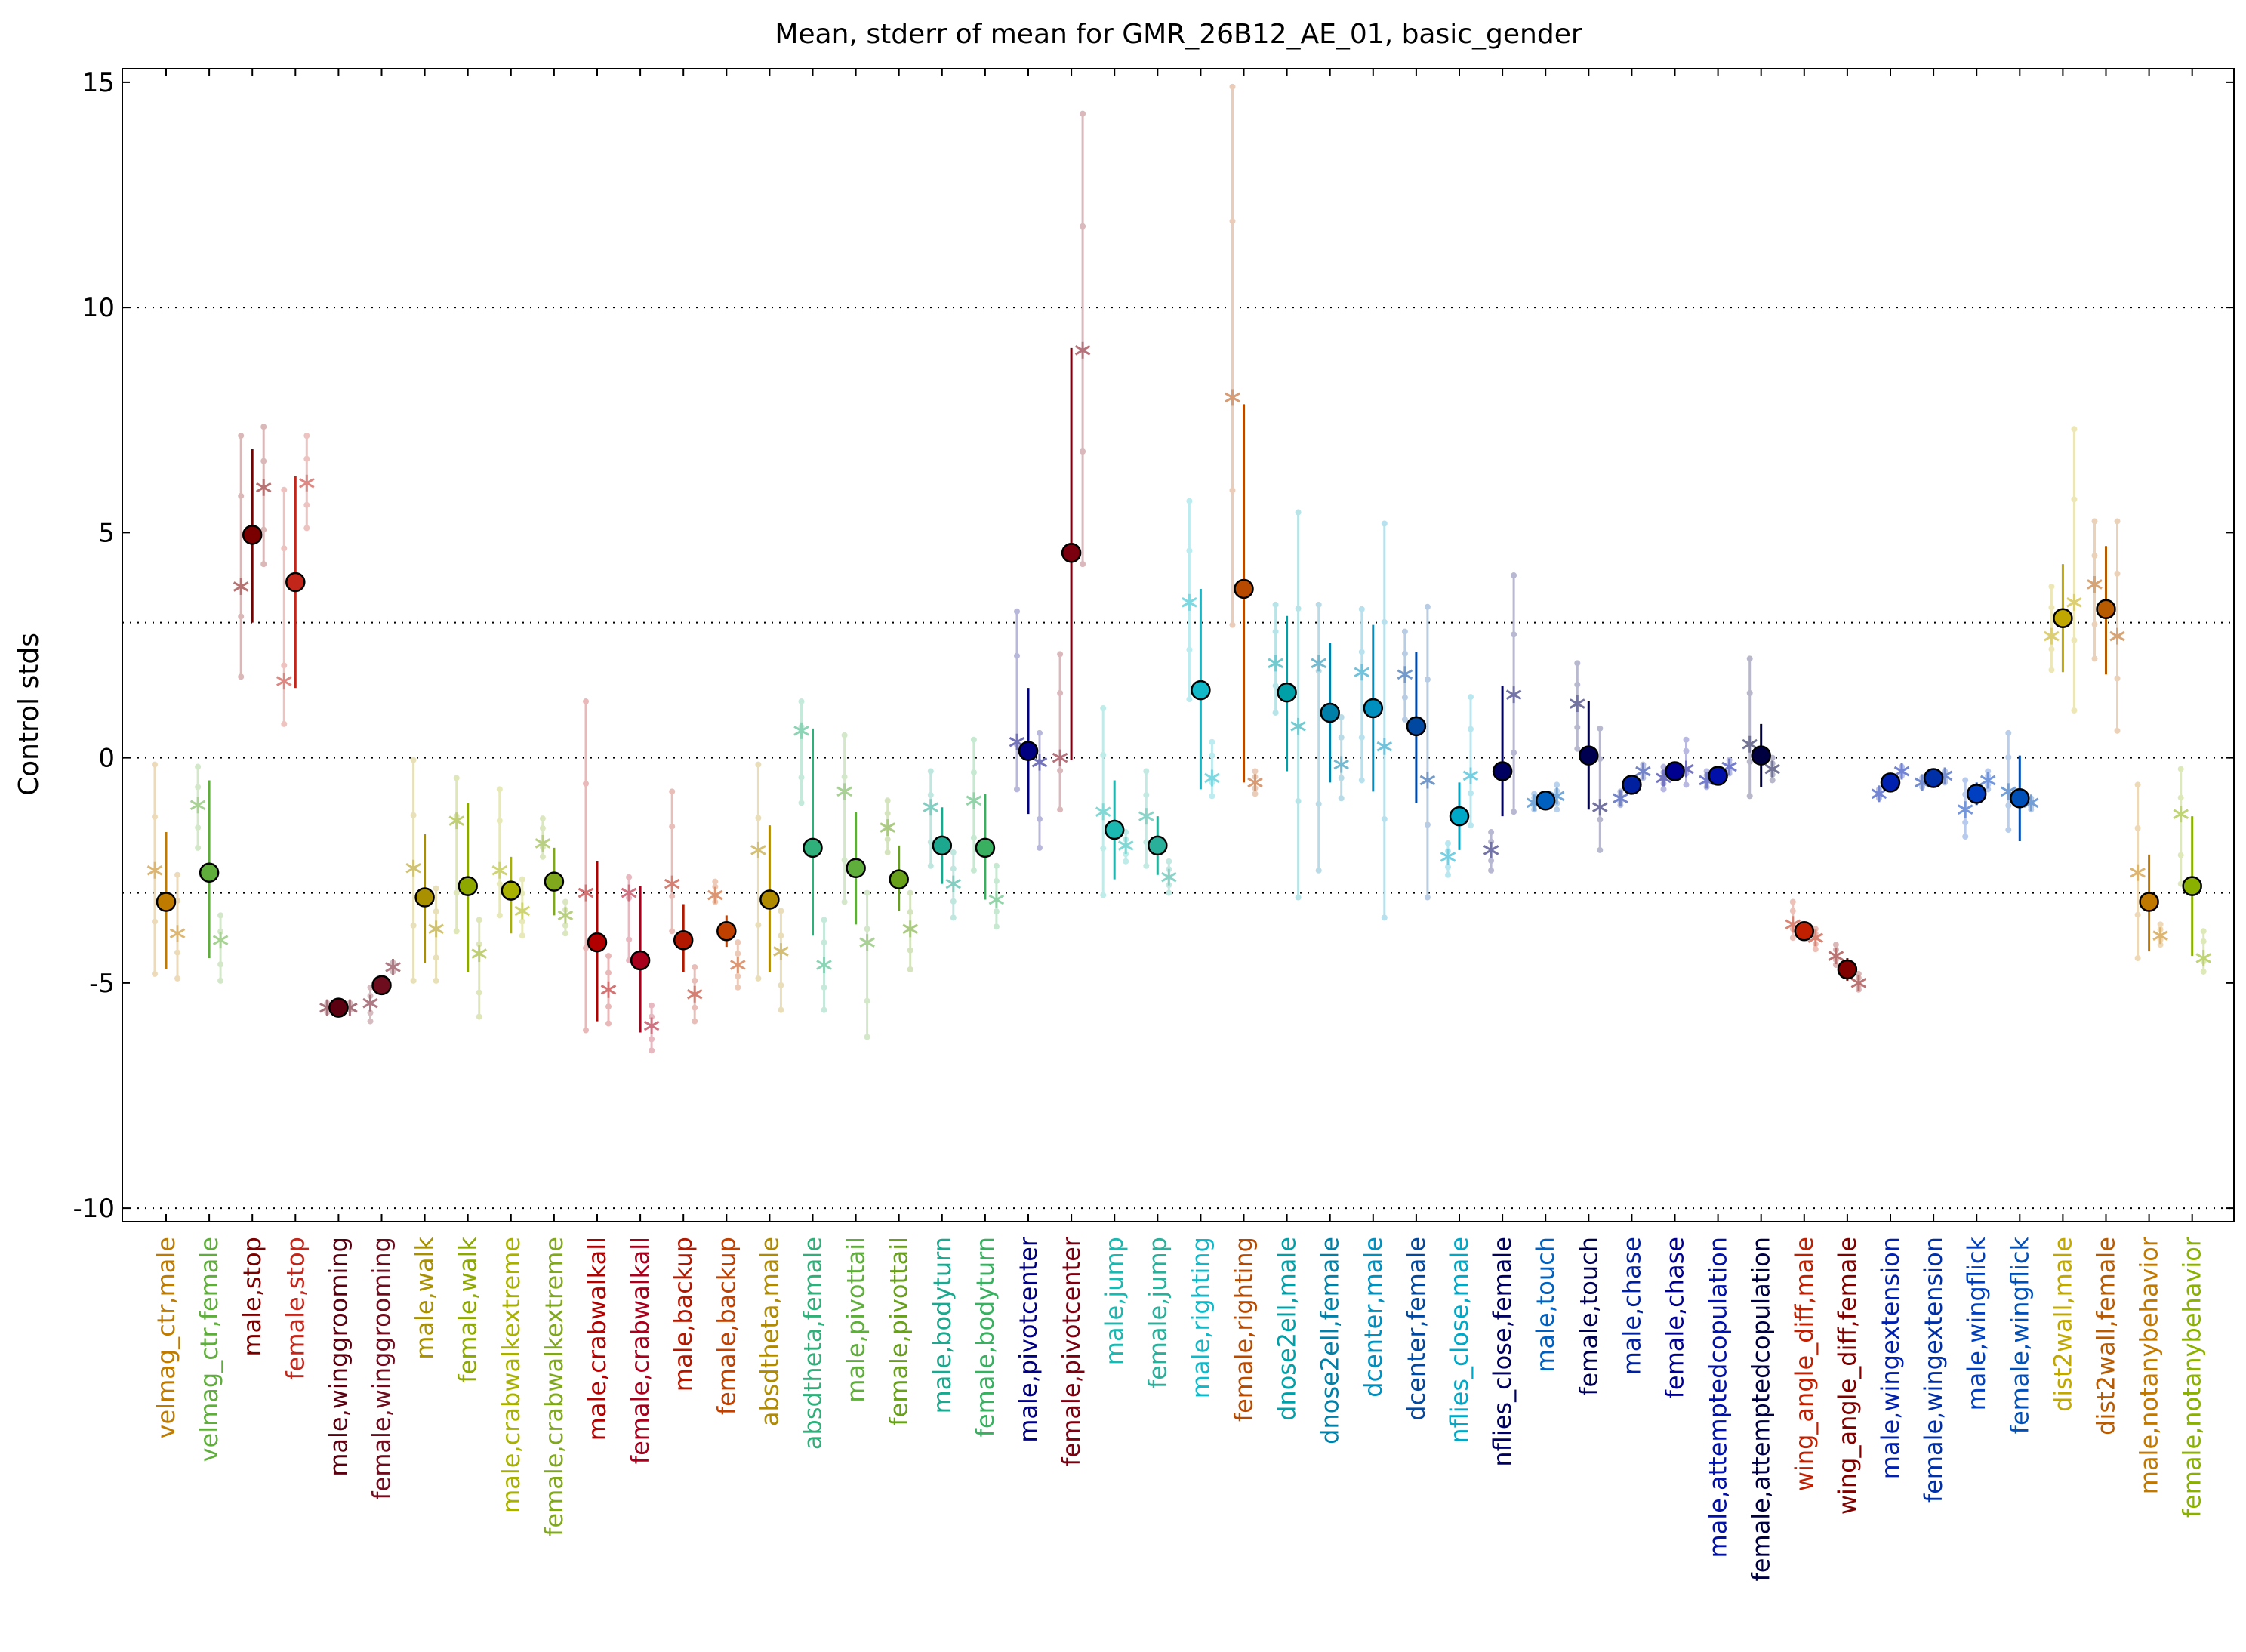 The width and height of the screenshot is (2246, 1652). What do you see at coordinates (640, 1351) in the screenshot?
I see `x-tick-label: female,crabwalkall` at bounding box center [640, 1351].